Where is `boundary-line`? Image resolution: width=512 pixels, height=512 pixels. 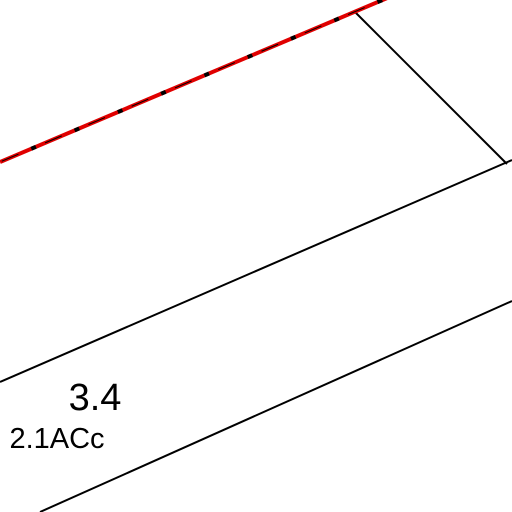
boundary-line is located at coordinates (431, 88).